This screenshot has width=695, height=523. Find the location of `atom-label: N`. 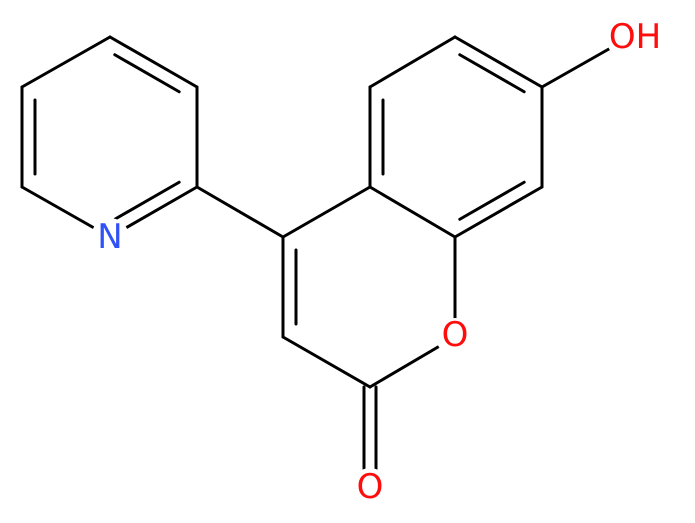

atom-label: N is located at coordinates (109, 237).